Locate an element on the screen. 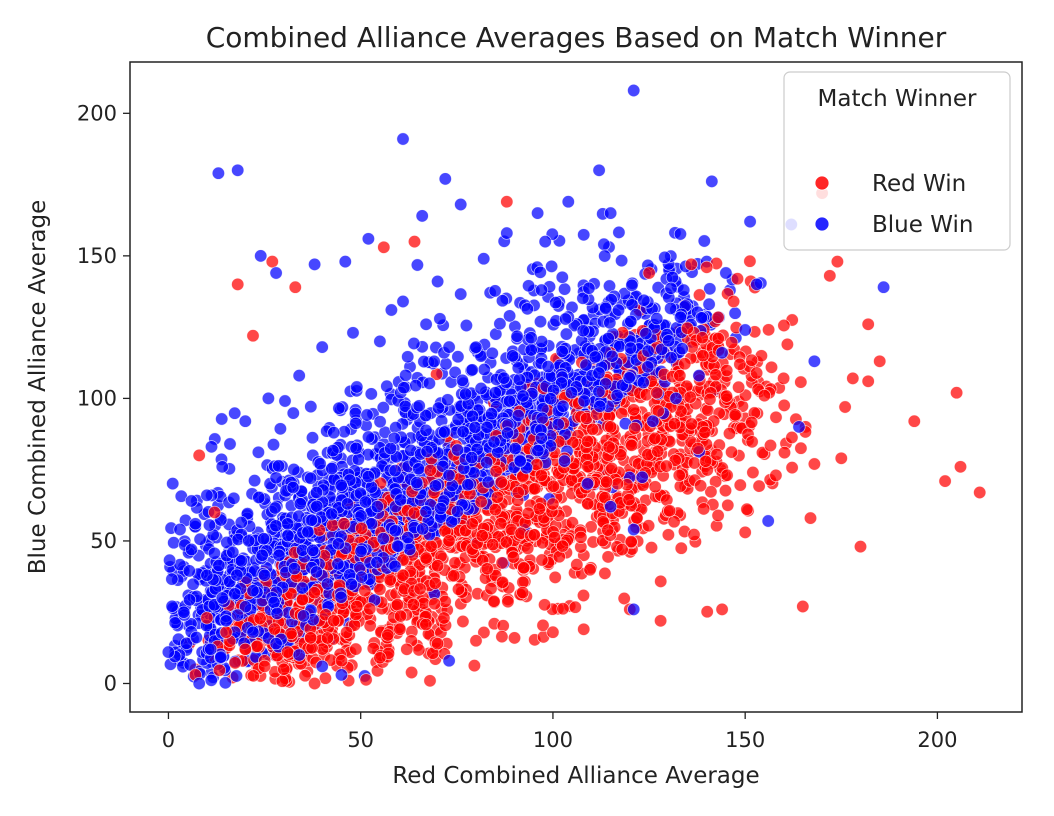  legend-title: Match Winner is located at coordinates (897, 99).